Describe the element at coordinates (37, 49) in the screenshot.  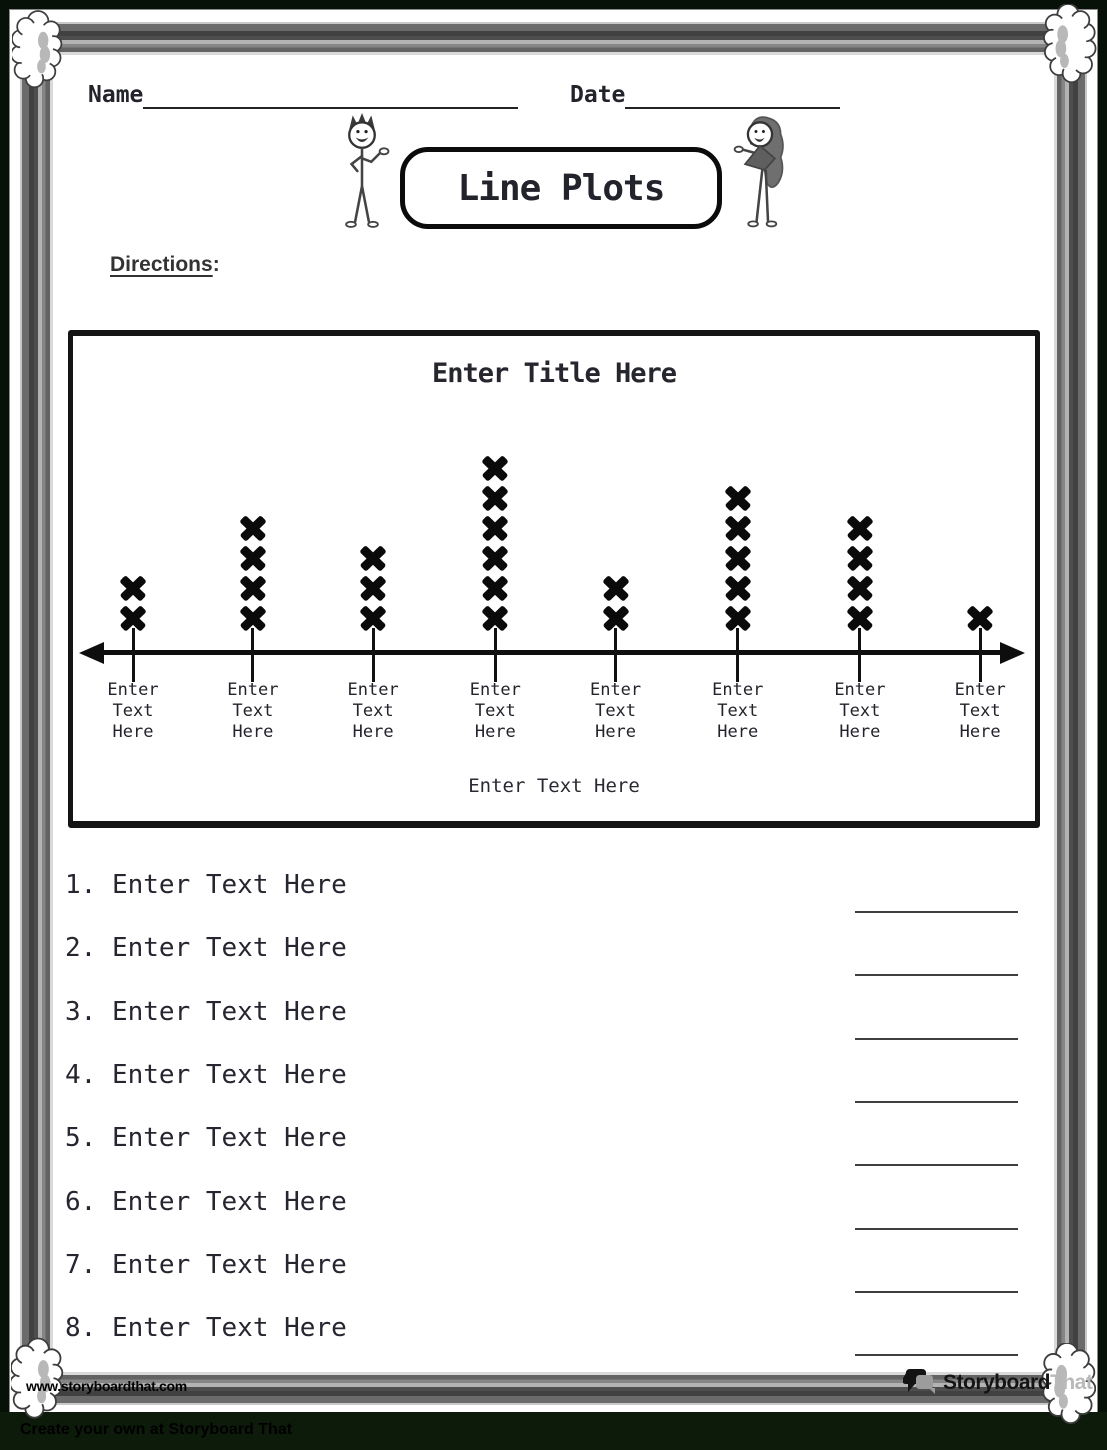
I see `cloud-corner-top-left` at that location.